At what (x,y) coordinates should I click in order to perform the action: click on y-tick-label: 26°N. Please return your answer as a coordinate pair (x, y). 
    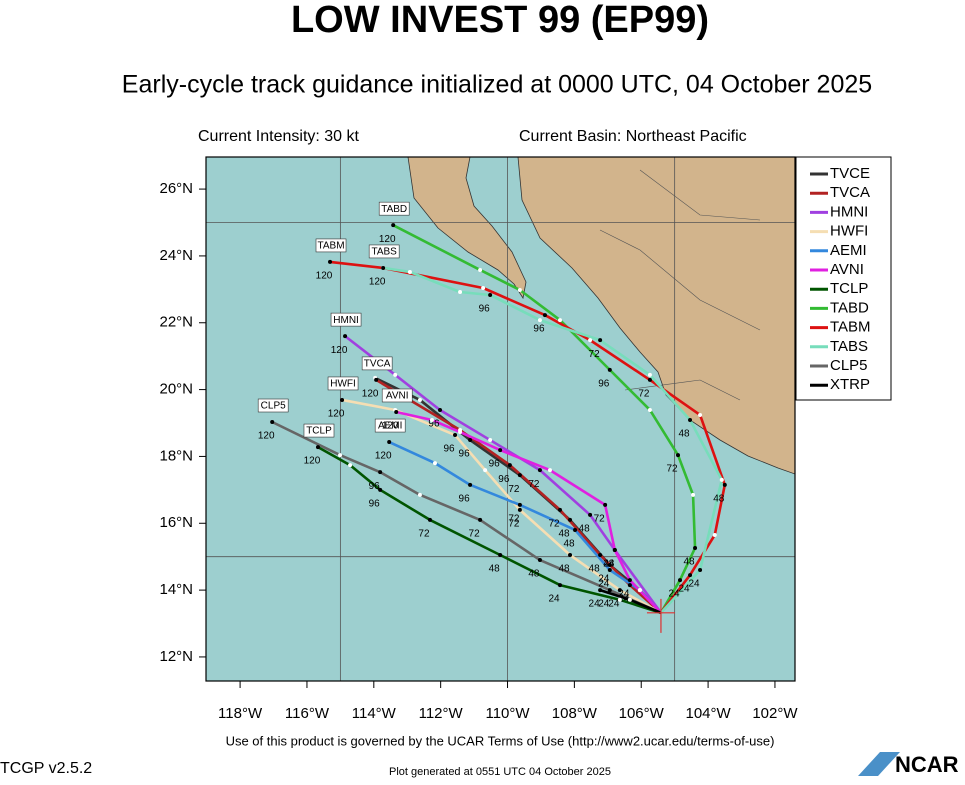
    Looking at the image, I should click on (176, 188).